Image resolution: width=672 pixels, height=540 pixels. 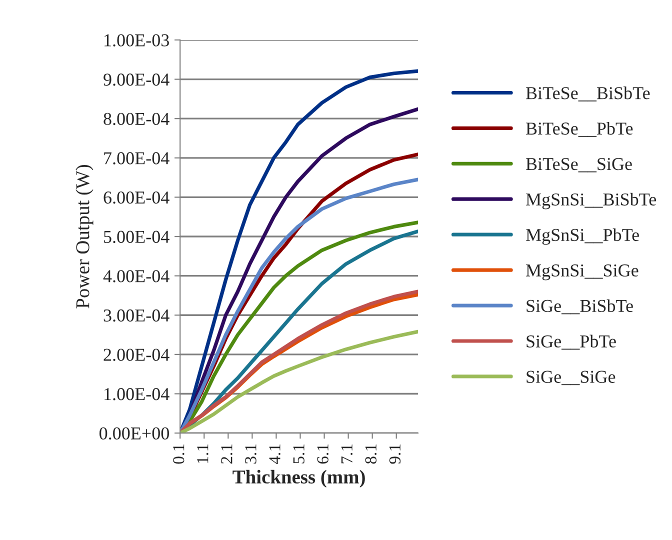 I want to click on y-tick-label: 6.00E-04, so click(x=137, y=197).